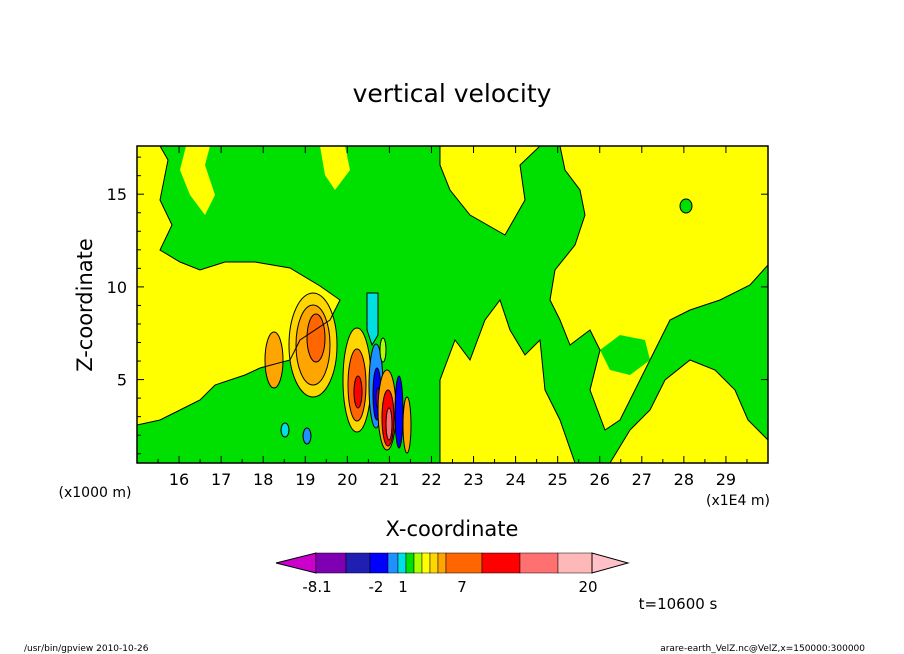 This screenshot has width=904, height=654. I want to click on cell-lightgreen, so click(383, 350).